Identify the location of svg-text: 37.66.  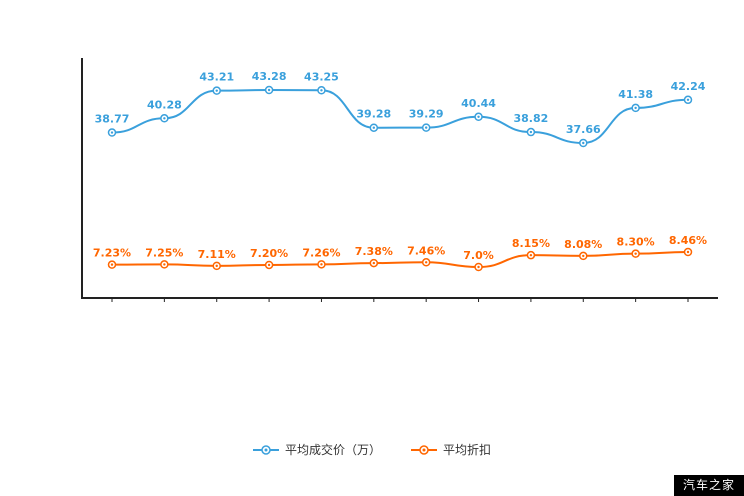
(583, 129).